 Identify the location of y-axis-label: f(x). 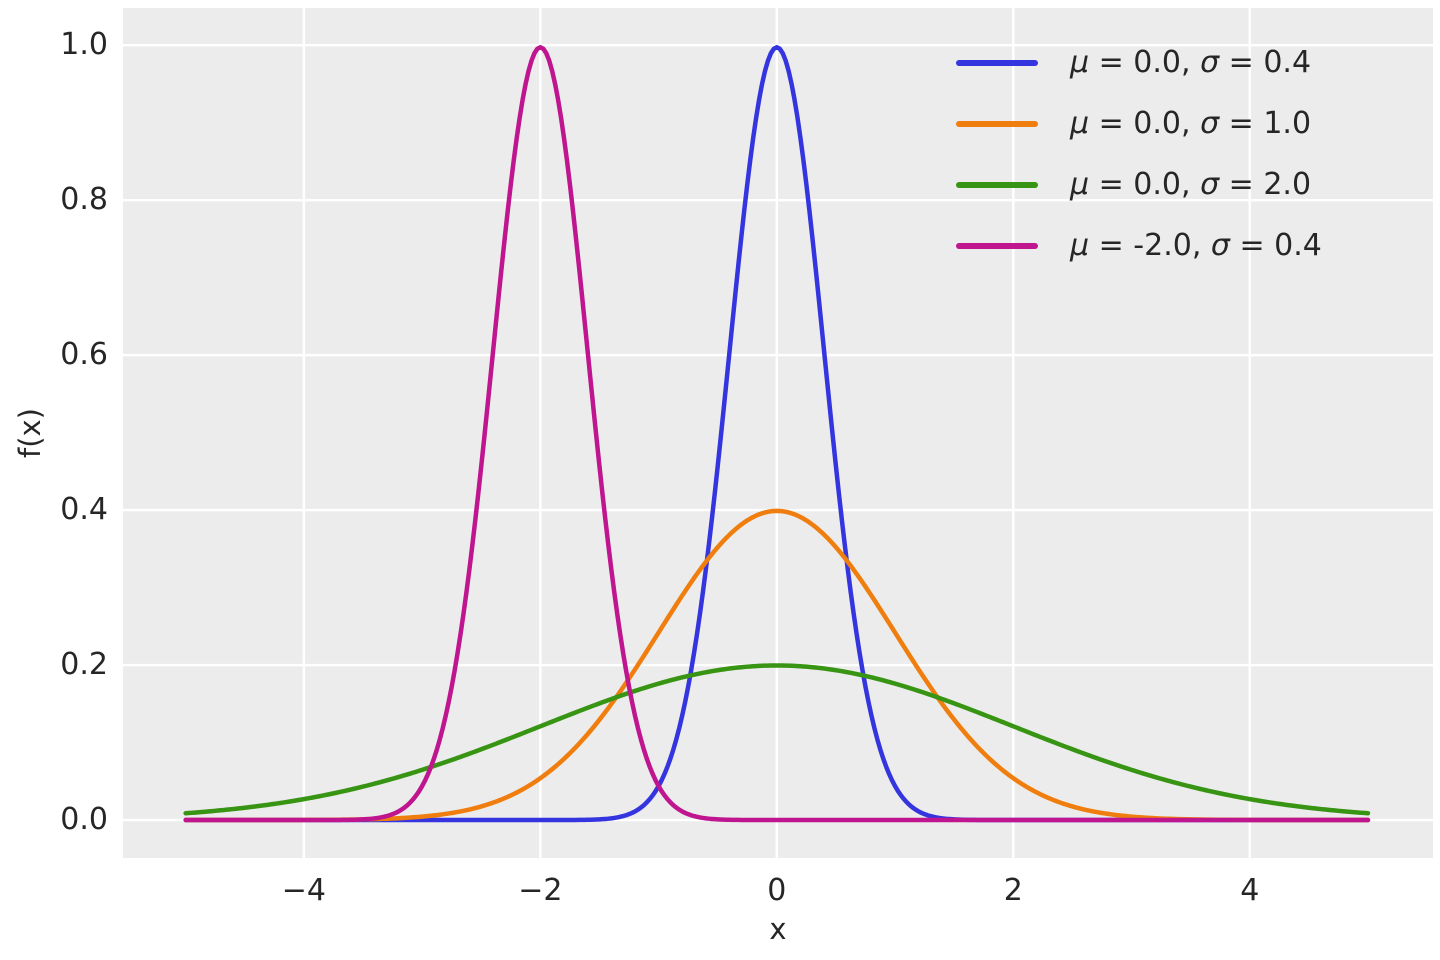
(30, 433).